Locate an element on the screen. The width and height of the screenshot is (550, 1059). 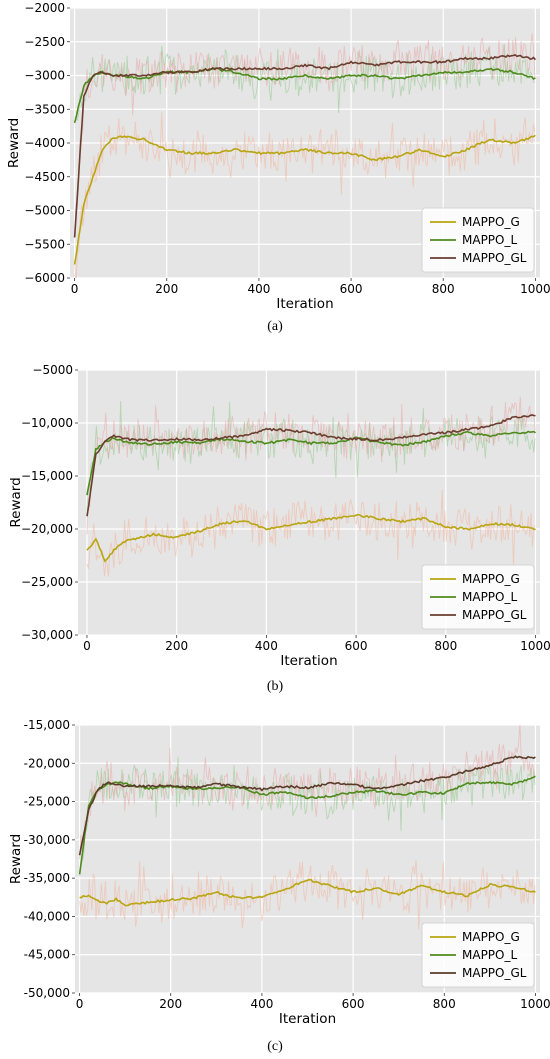
data-layer is located at coordinates (311, 486).